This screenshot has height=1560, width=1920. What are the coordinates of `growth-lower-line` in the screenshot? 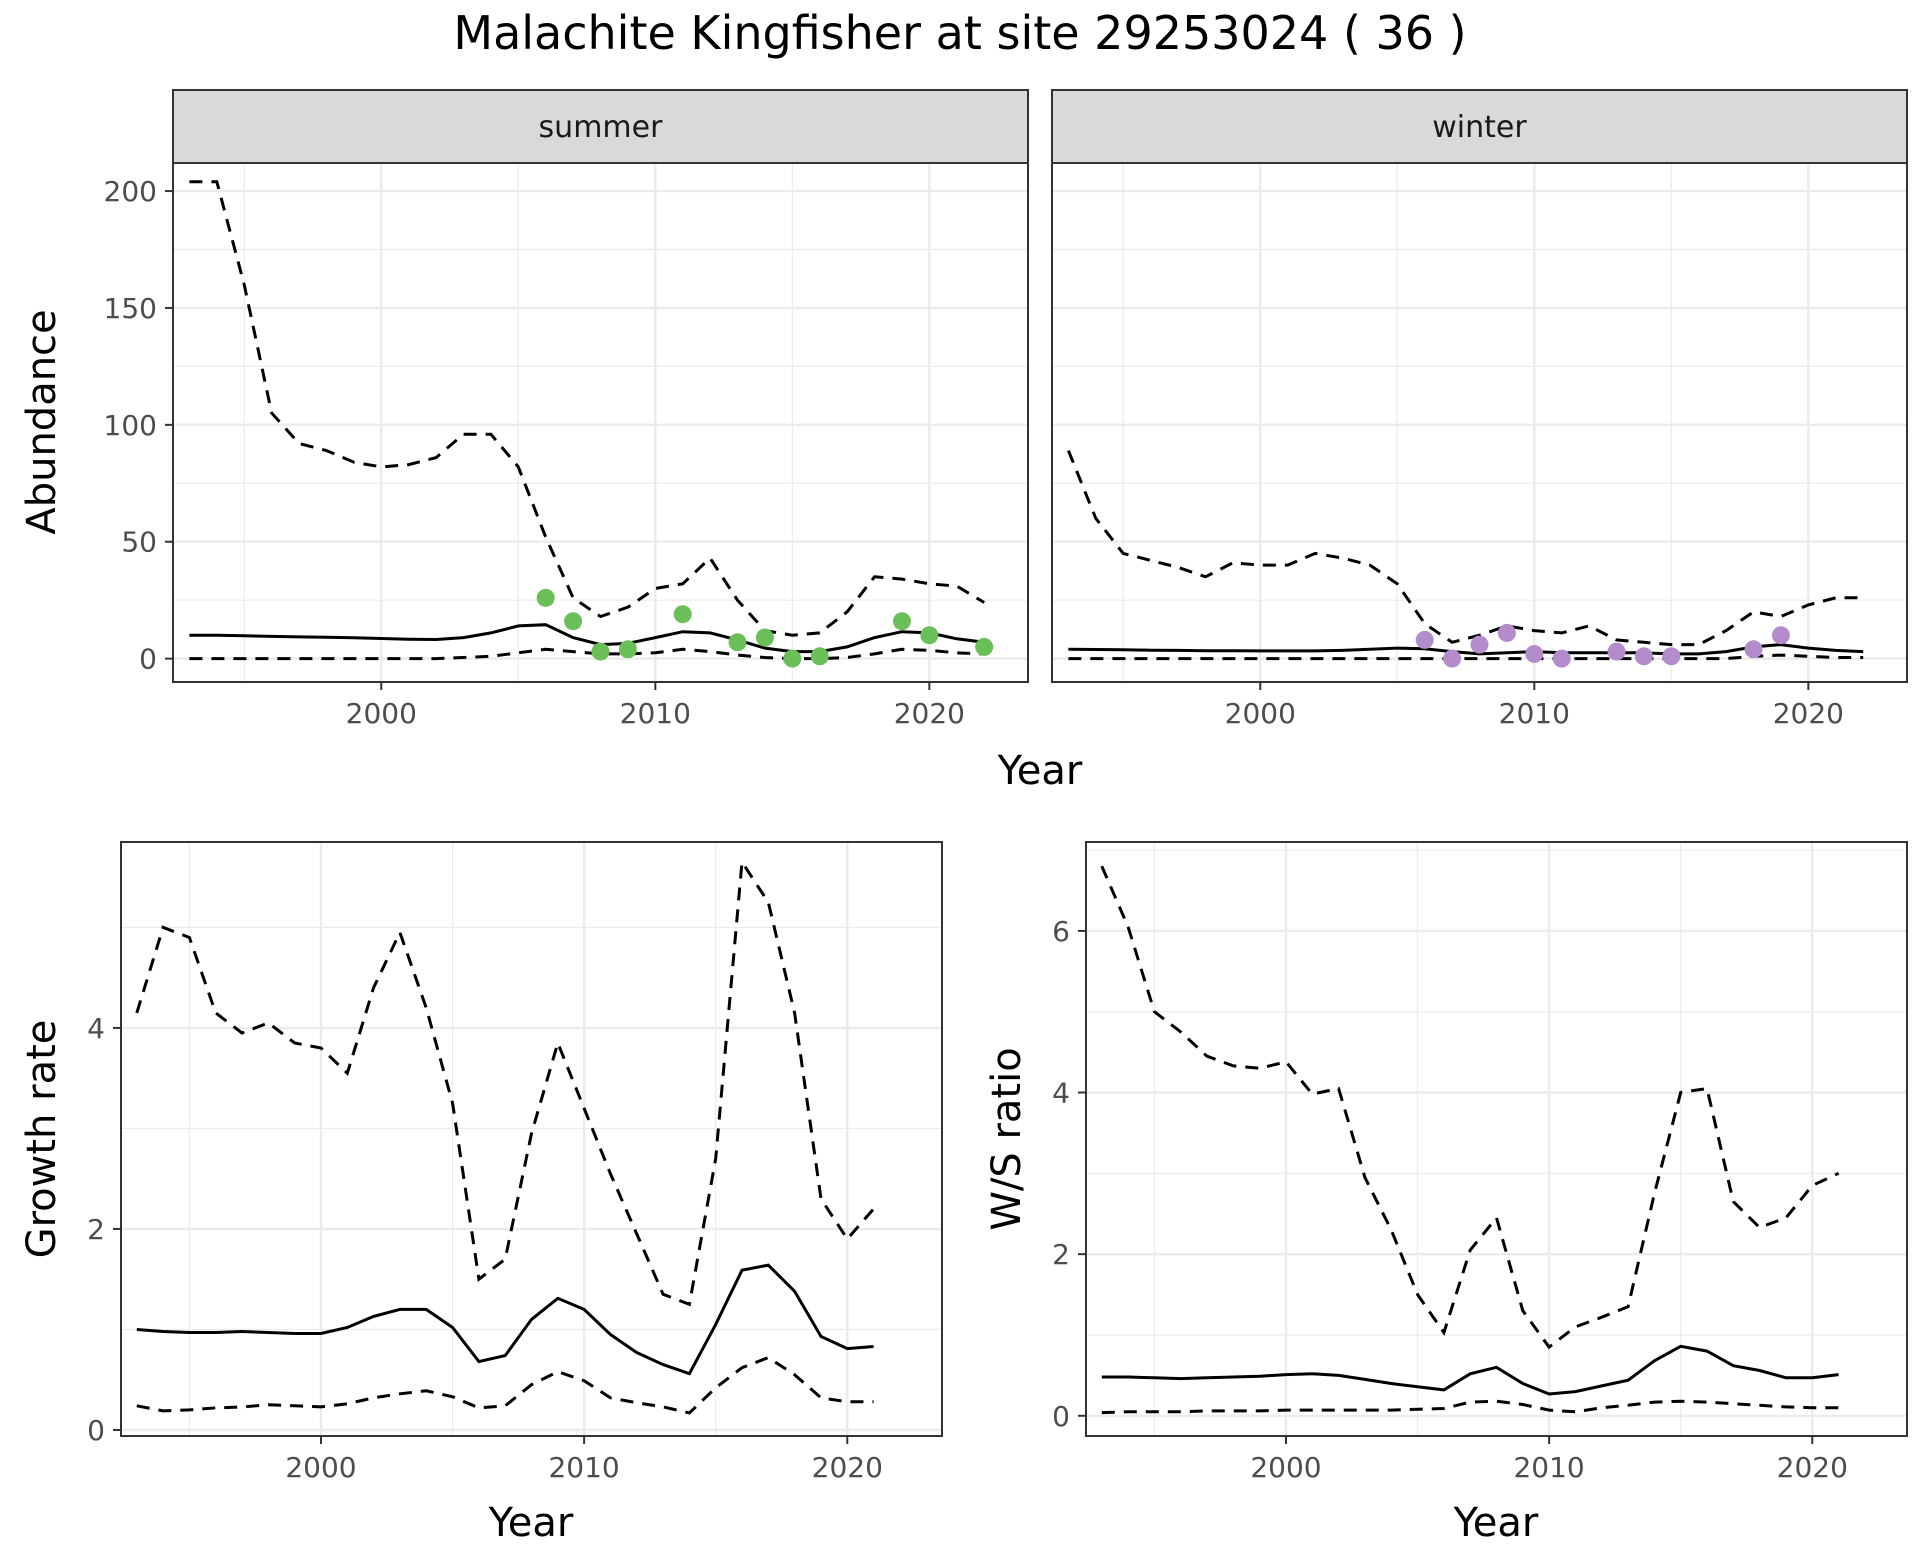 It's located at (505, 1385).